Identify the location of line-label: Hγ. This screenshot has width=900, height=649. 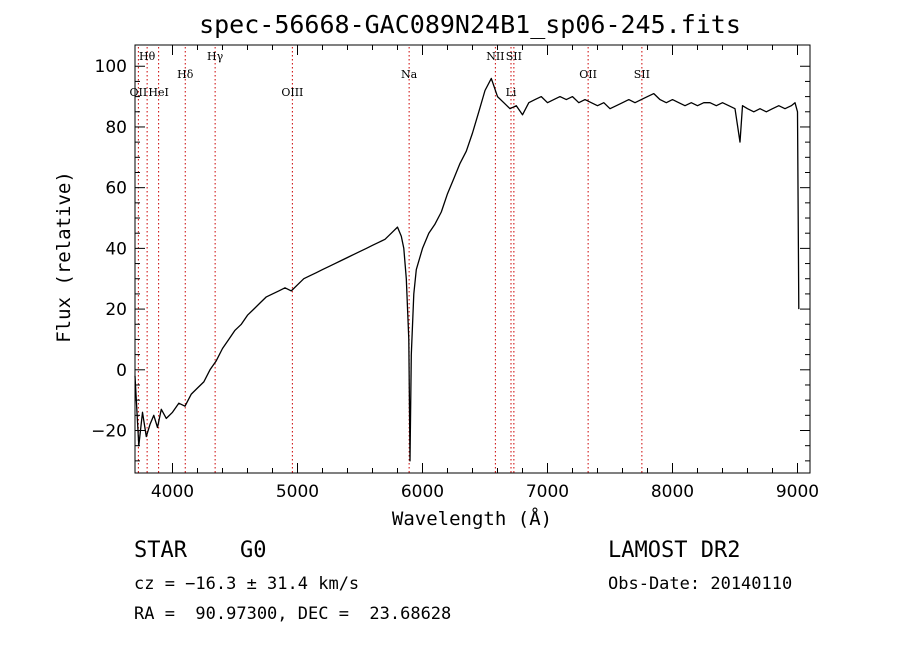
(215, 56).